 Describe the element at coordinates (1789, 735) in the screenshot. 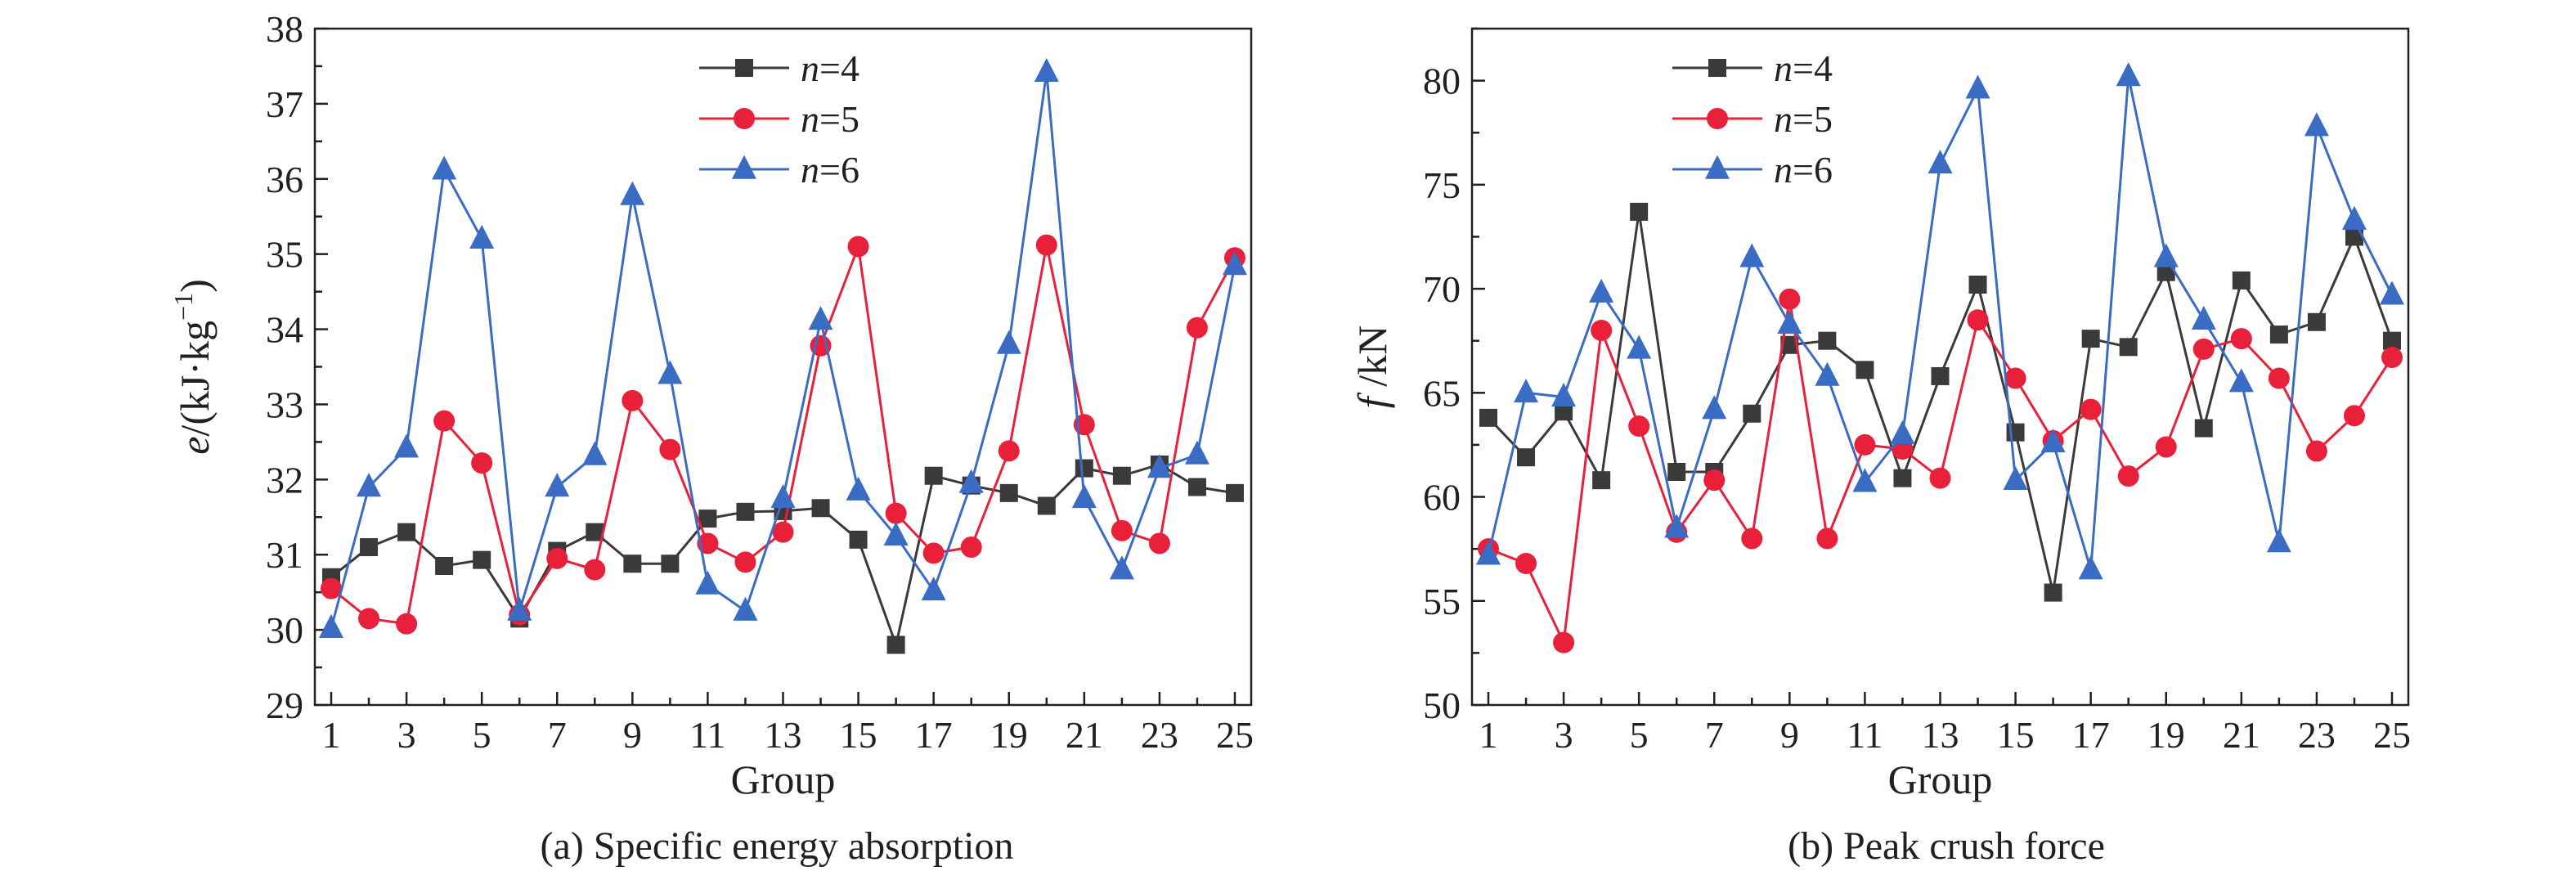

I see `x-tick-label: 9` at that location.